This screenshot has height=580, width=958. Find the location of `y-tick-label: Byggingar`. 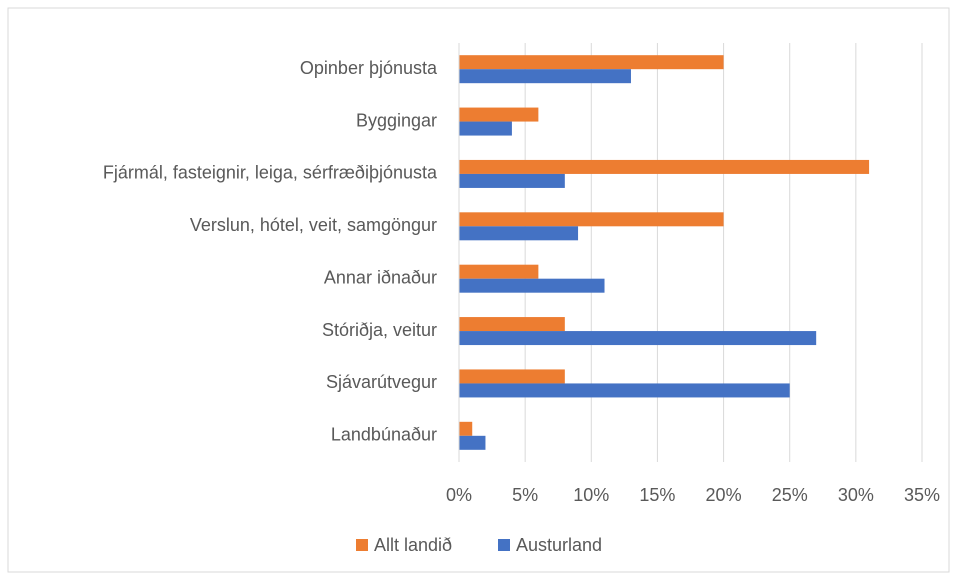

y-tick-label: Byggingar is located at coordinates (396, 120).